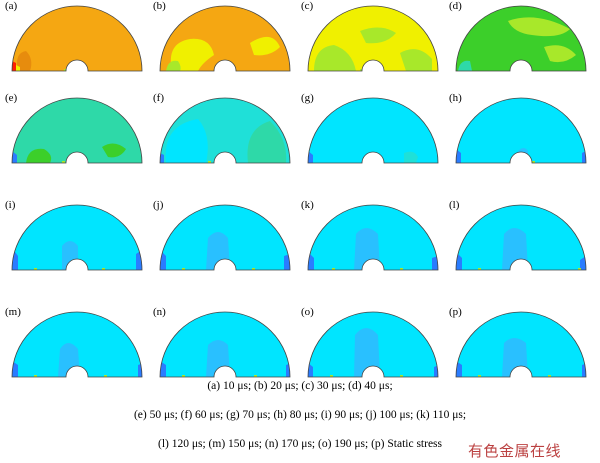  What do you see at coordinates (307, 312) in the screenshot?
I see `panel-label: (o)` at bounding box center [307, 312].